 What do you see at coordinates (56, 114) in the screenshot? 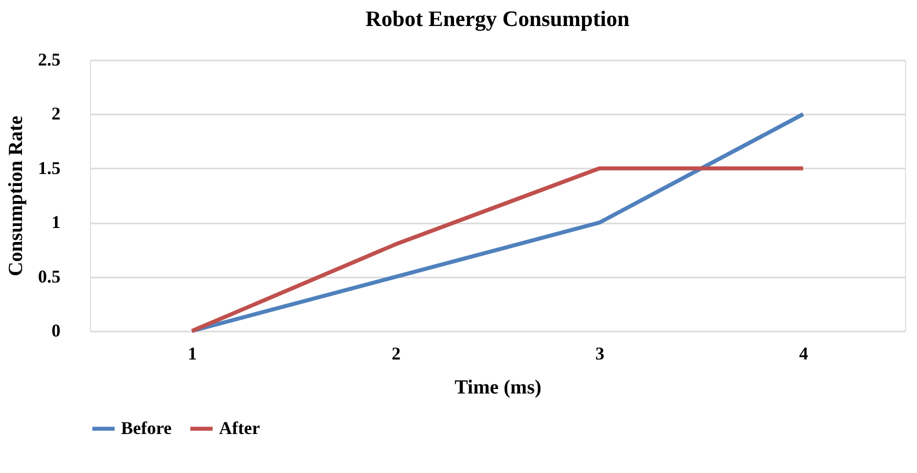
I see `y-tick-label: 2` at bounding box center [56, 114].